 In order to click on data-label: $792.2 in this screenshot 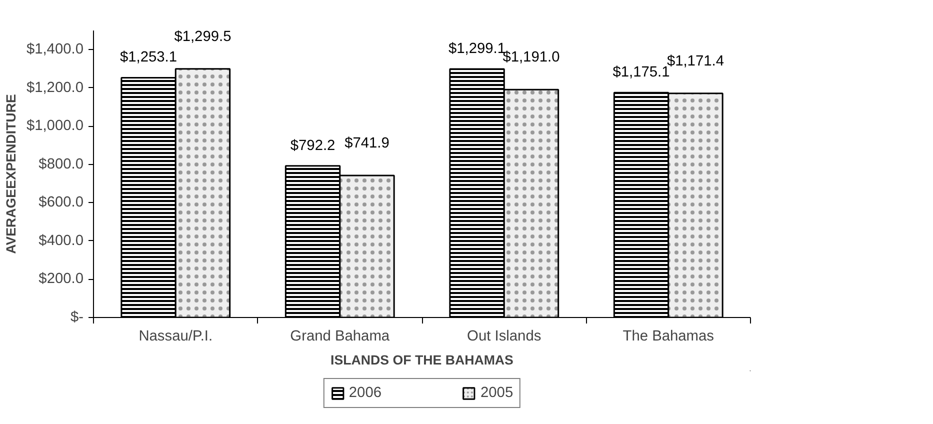, I will do `click(313, 146)`.